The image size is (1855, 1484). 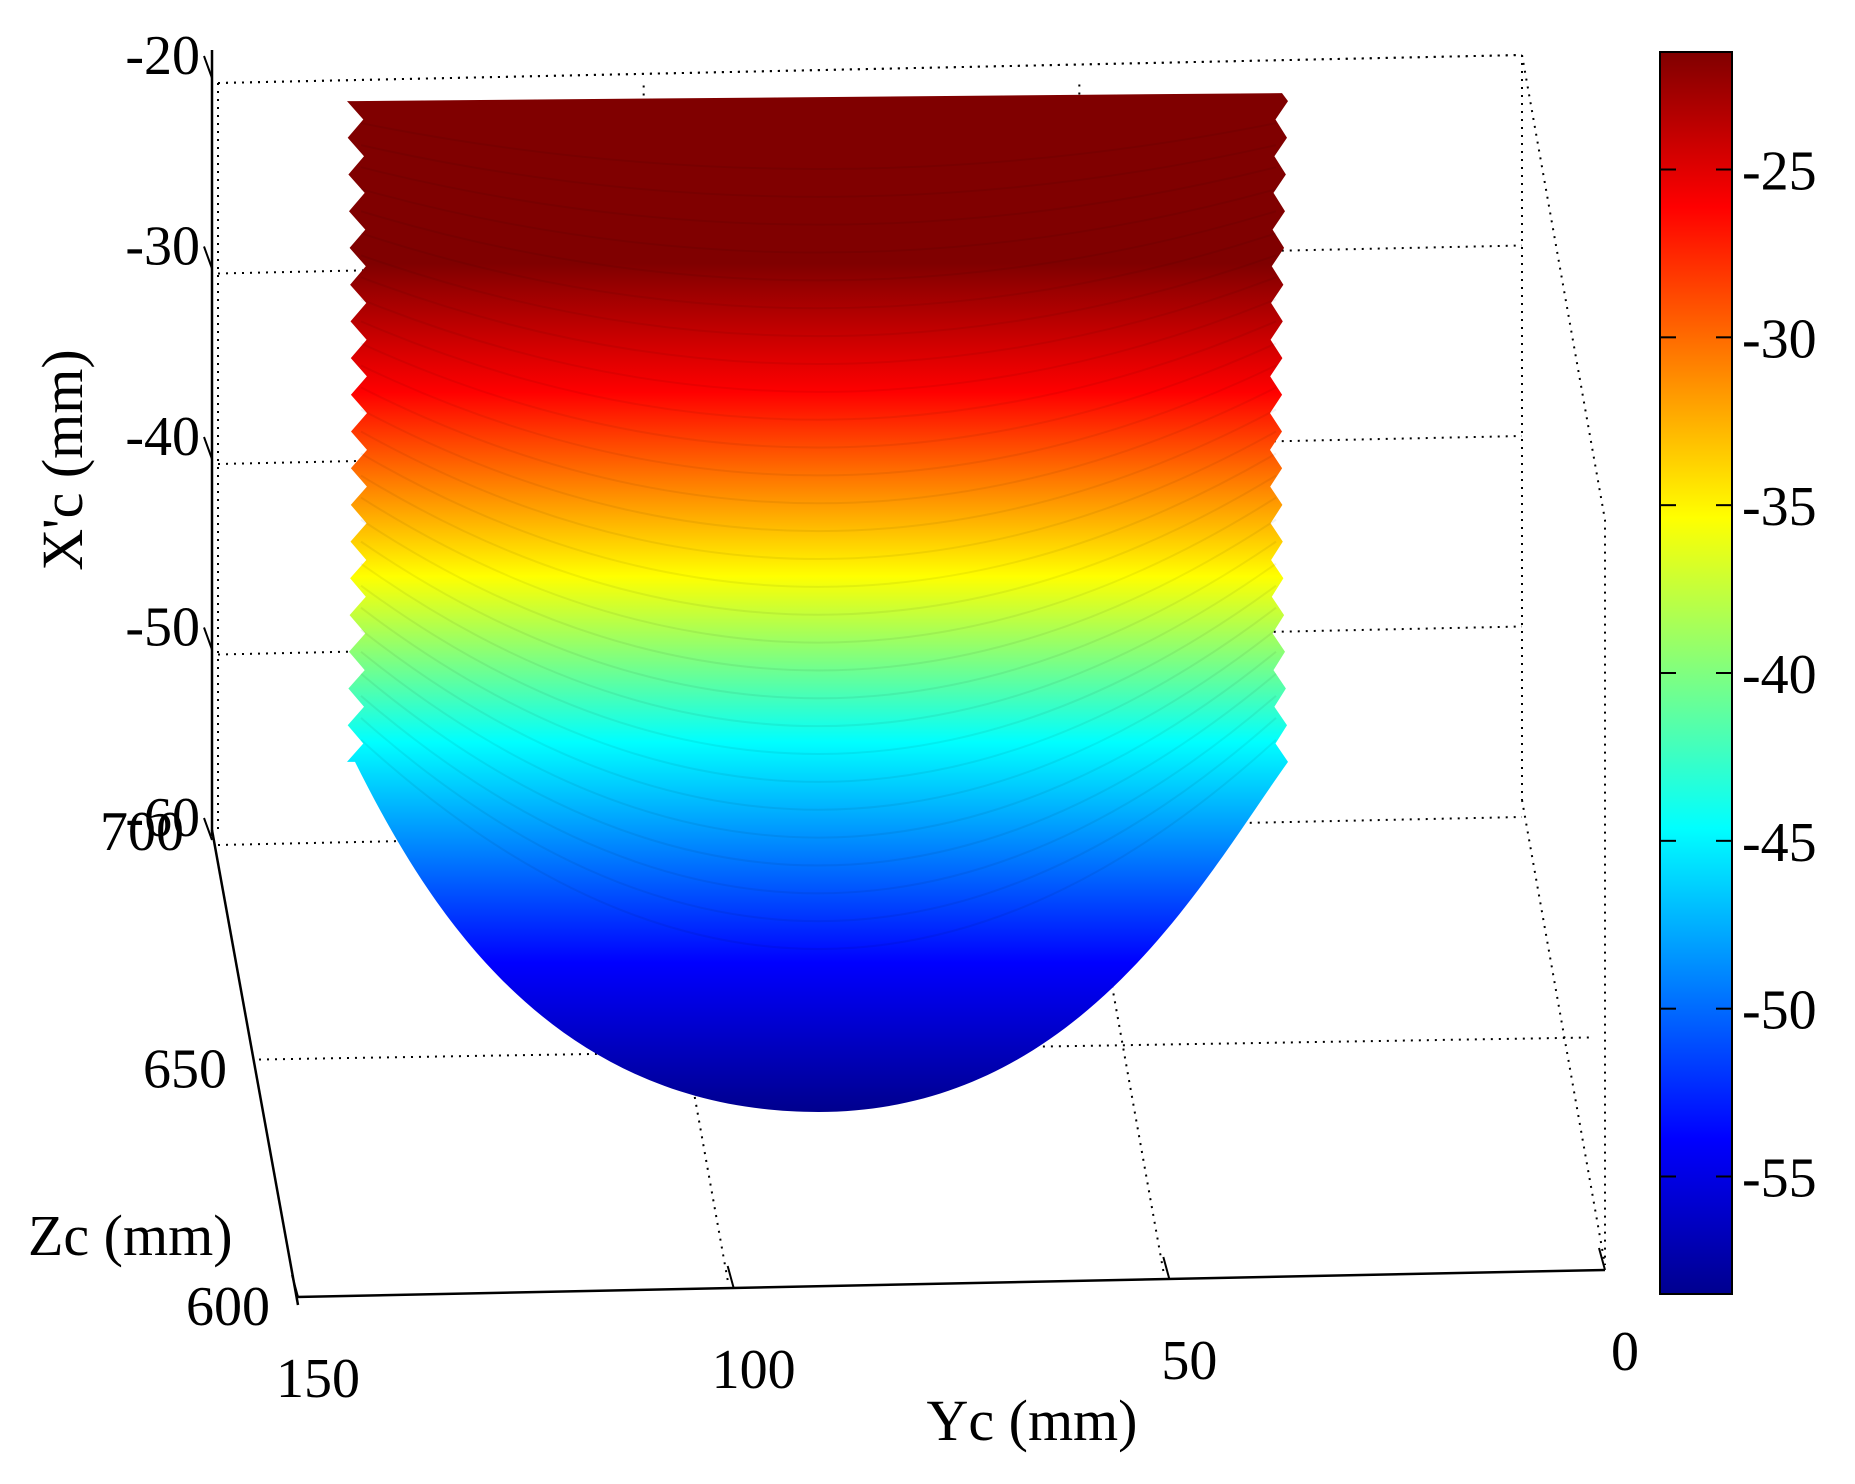 I want to click on vertical-tick-label: -60, so click(x=162, y=818).